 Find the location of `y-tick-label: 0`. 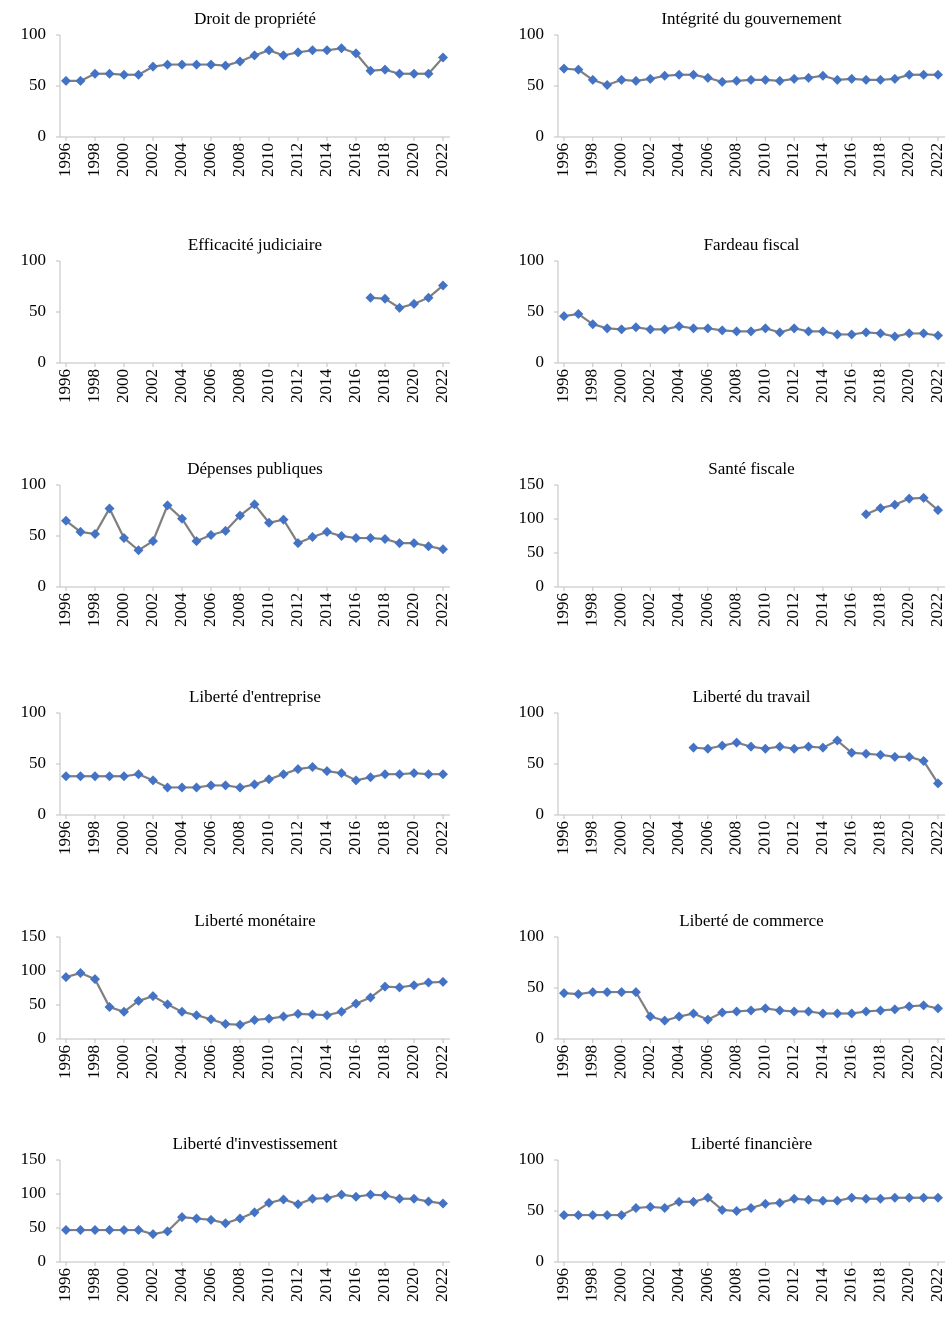

y-tick-label: 0 is located at coordinates (540, 585).